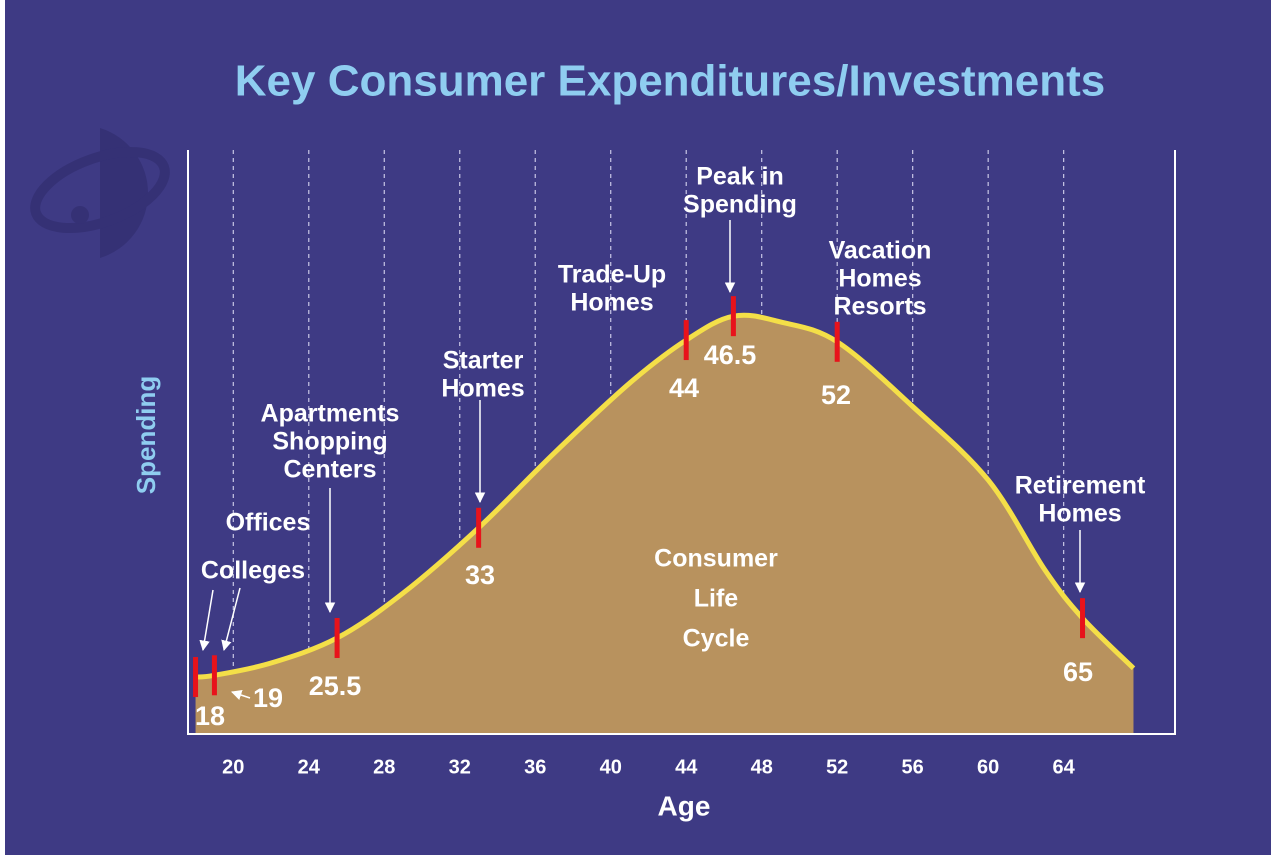 The width and height of the screenshot is (1271, 859). What do you see at coordinates (684, 388) in the screenshot?
I see `milestone-age: 44` at bounding box center [684, 388].